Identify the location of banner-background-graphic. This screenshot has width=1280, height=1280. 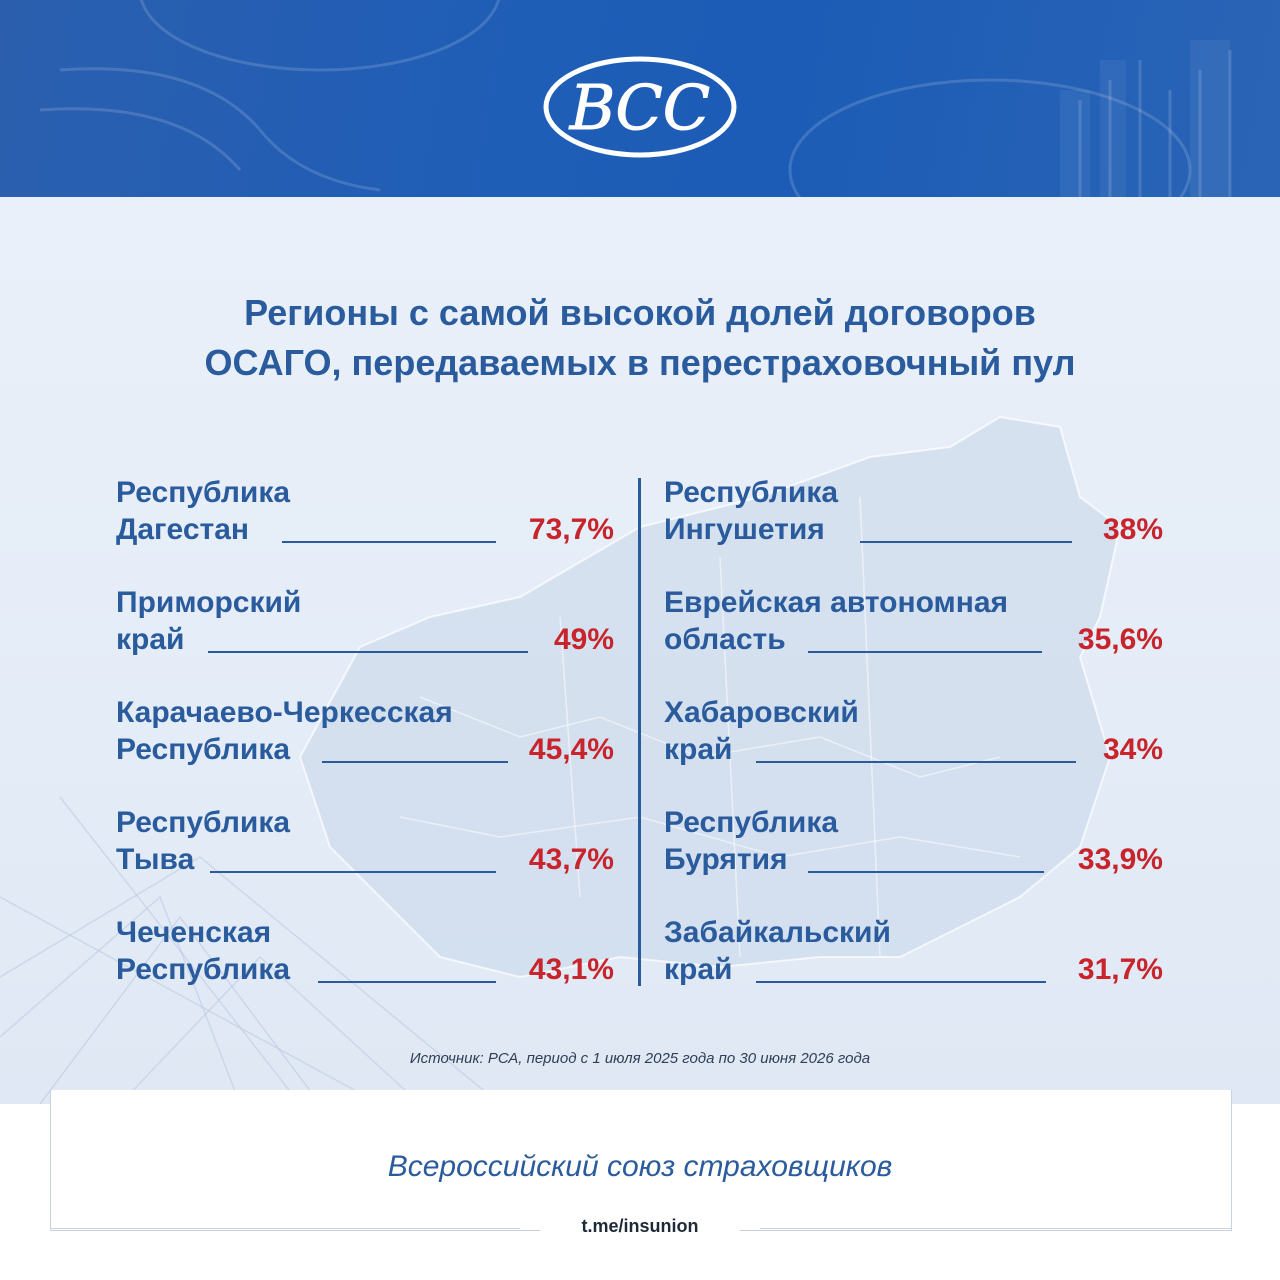
(635, 98).